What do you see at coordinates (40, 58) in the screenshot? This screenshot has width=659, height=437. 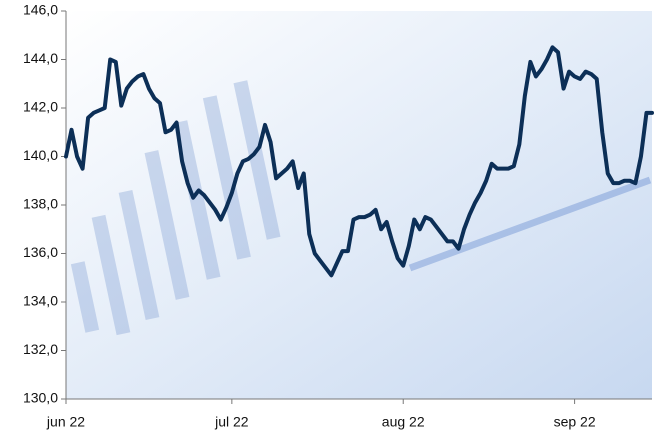 I see `y-tick-label: 144,0` at bounding box center [40, 58].